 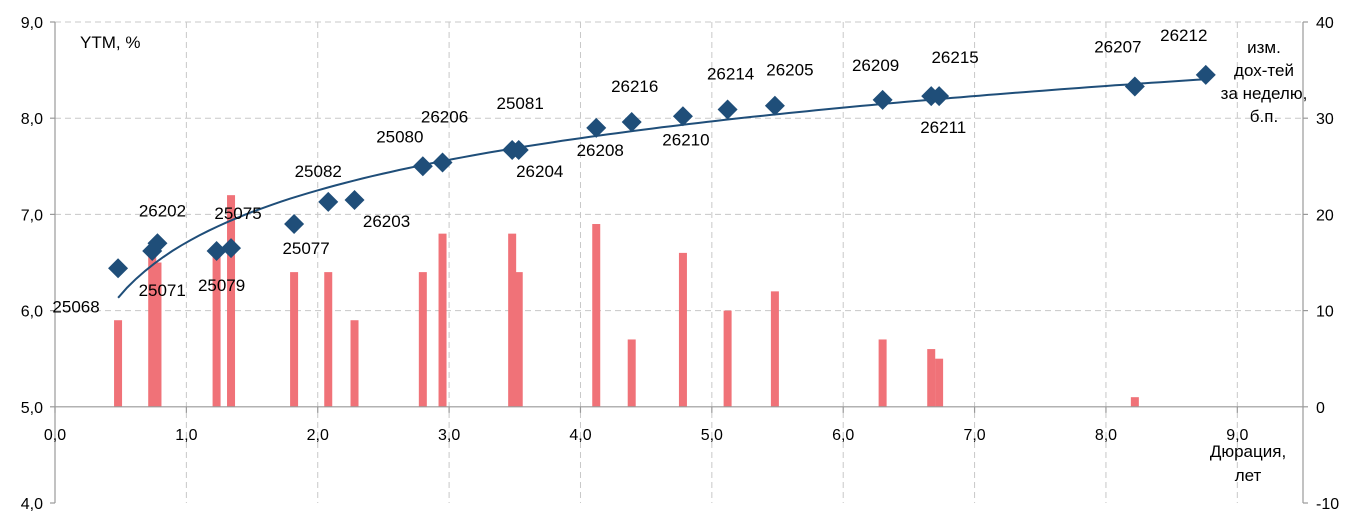 I want to click on svg-text: за неделю,, so click(x=1264, y=93).